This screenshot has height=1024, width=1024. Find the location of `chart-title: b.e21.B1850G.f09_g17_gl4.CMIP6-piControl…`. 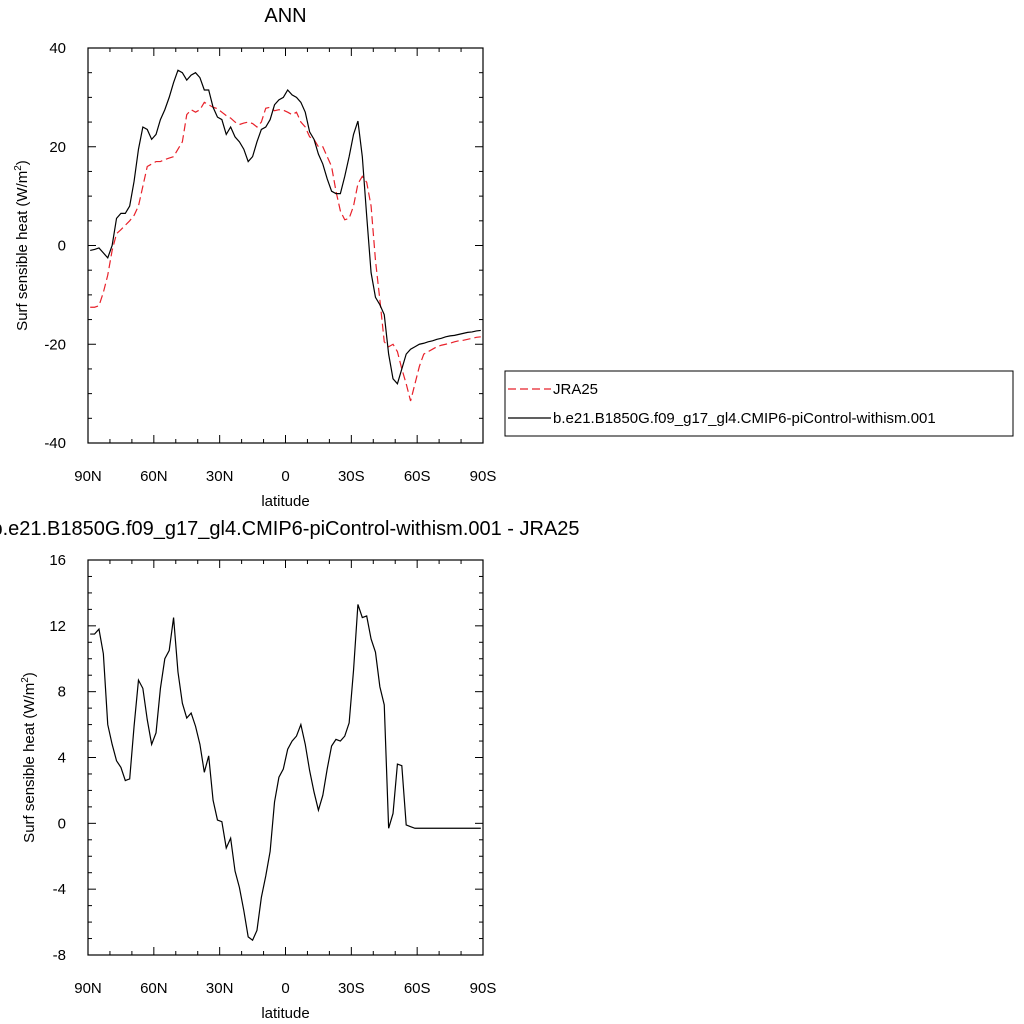

chart-title: b.e21.B1850G.f09_g17_gl4.CMIP6-piControl… is located at coordinates (290, 529).